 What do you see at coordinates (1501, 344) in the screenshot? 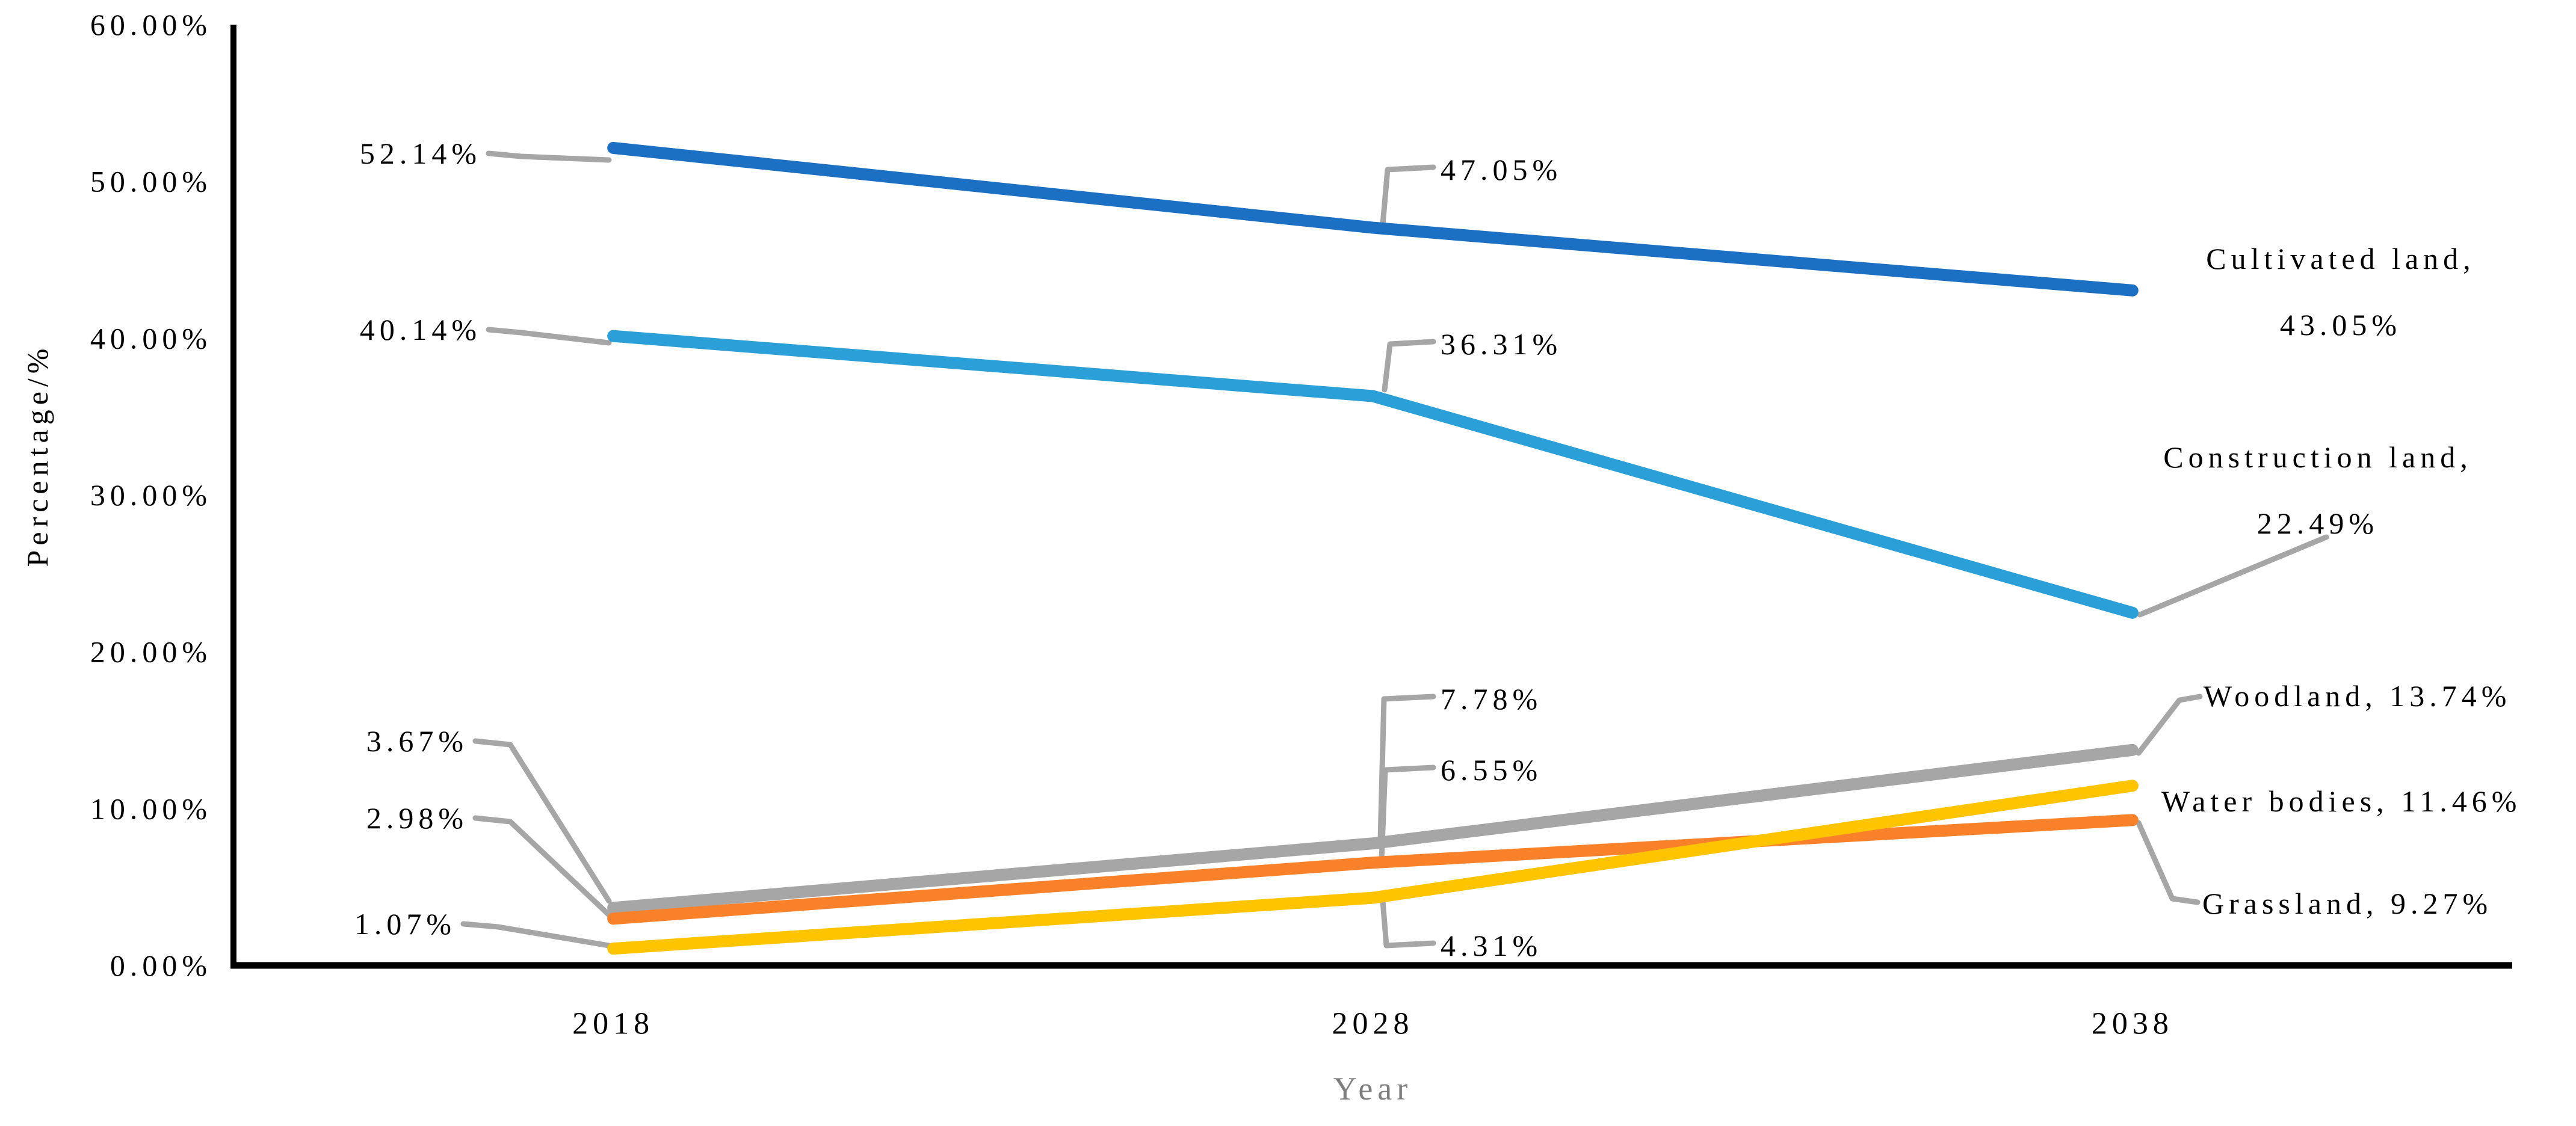
I see `point-label-construction-land-2028: 36.31%` at bounding box center [1501, 344].